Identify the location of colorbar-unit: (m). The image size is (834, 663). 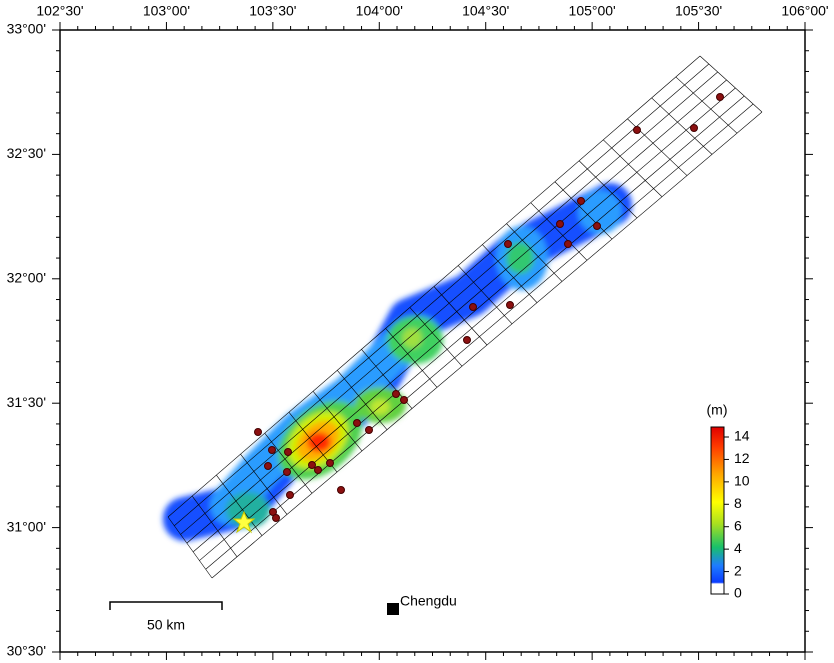
(717, 410).